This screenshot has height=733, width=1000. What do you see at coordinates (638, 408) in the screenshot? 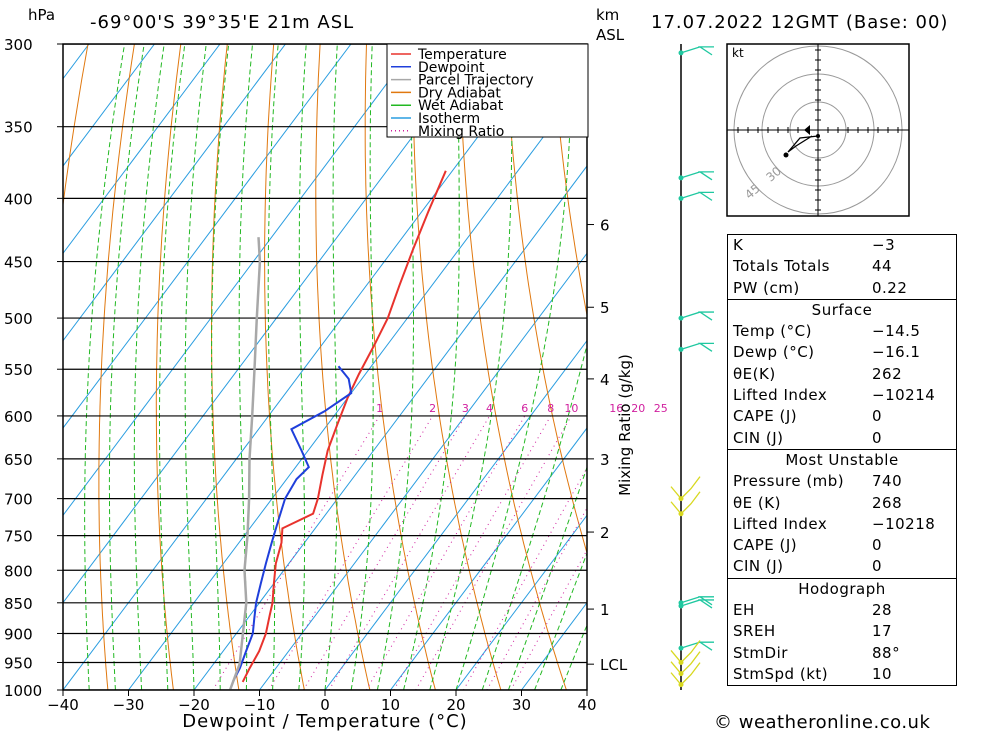
I see `mixing-ratio-label: 20` at bounding box center [638, 408].